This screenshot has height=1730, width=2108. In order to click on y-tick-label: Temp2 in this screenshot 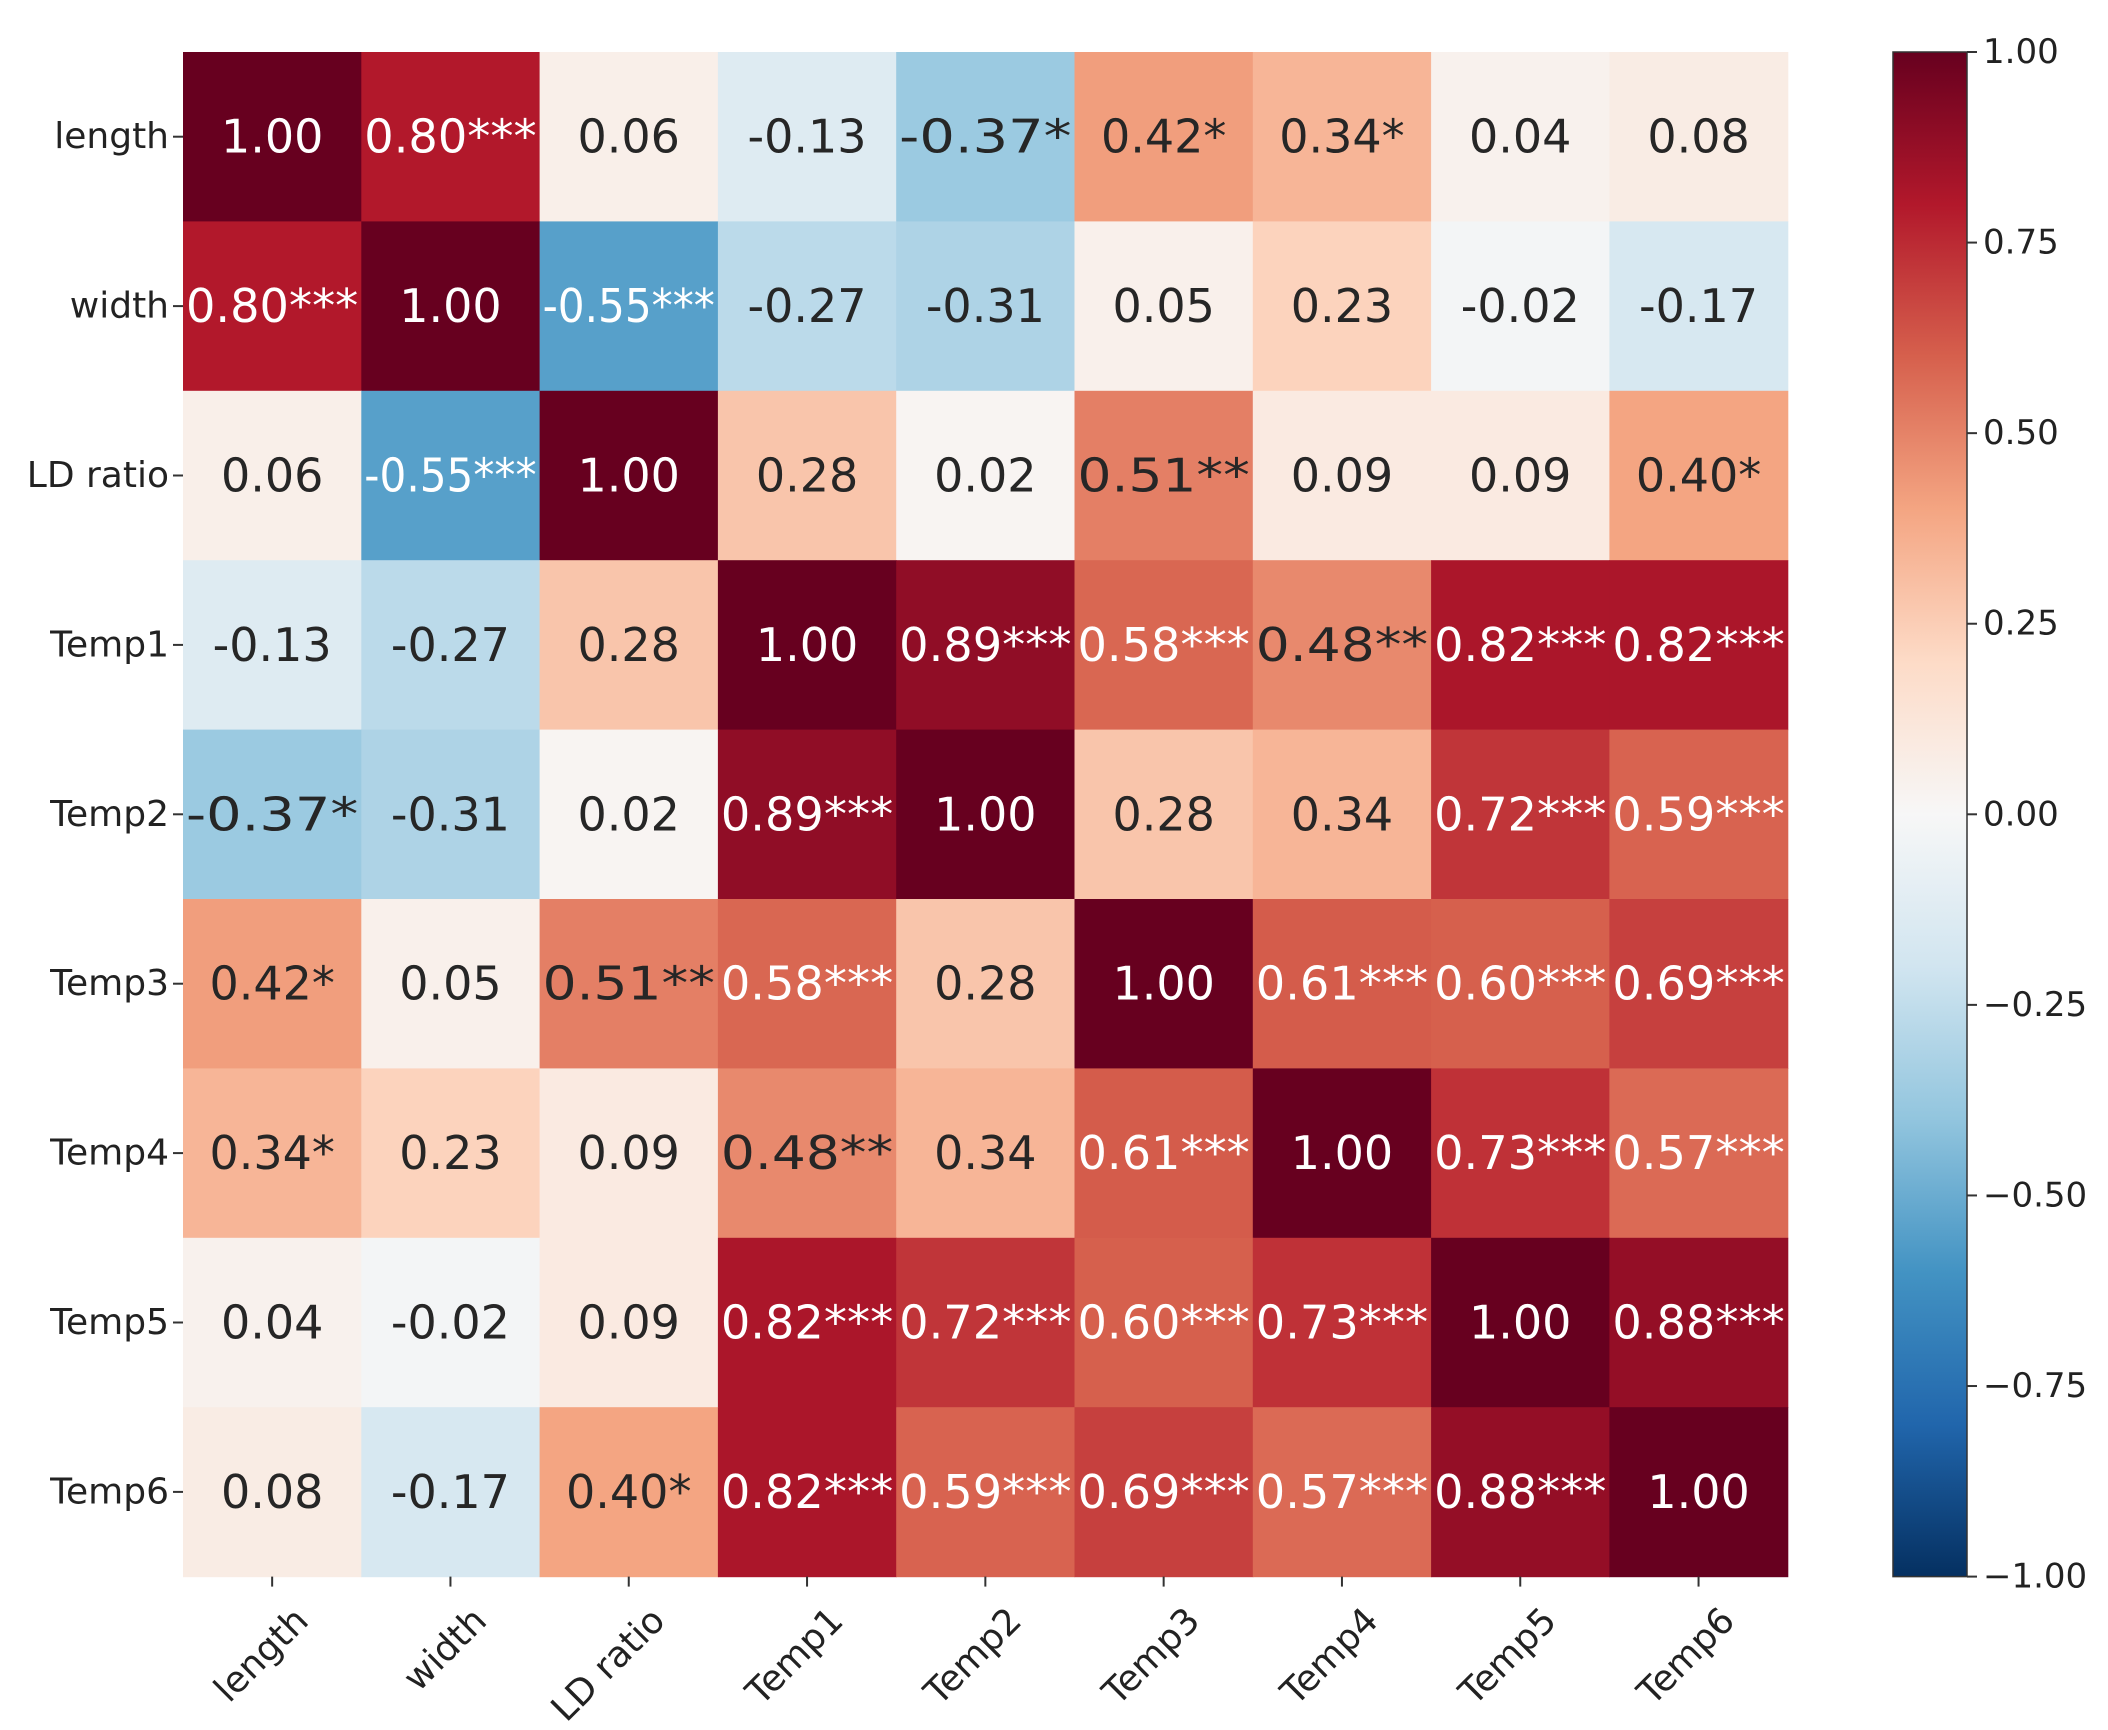, I will do `click(109, 814)`.